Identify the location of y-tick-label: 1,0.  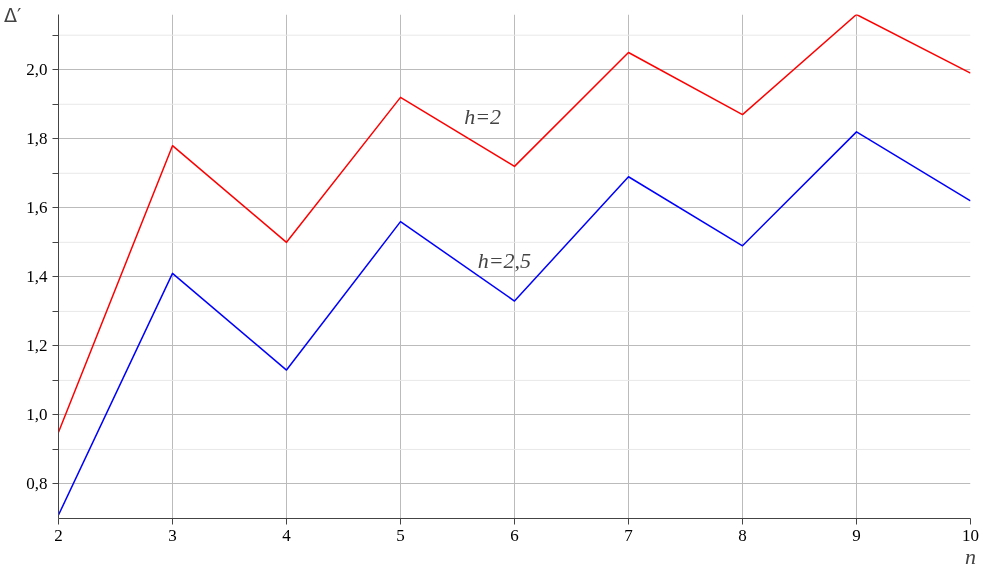
(37, 415).